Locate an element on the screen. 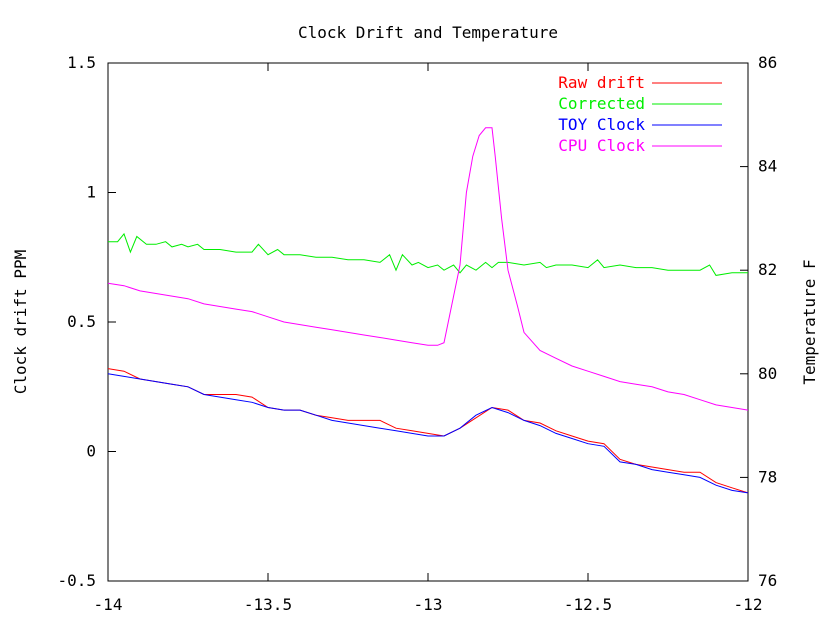 Image resolution: width=832 pixels, height=624 pixels. legend: Raw drift Corrected TOY Clock CPU Clock is located at coordinates (640, 114).